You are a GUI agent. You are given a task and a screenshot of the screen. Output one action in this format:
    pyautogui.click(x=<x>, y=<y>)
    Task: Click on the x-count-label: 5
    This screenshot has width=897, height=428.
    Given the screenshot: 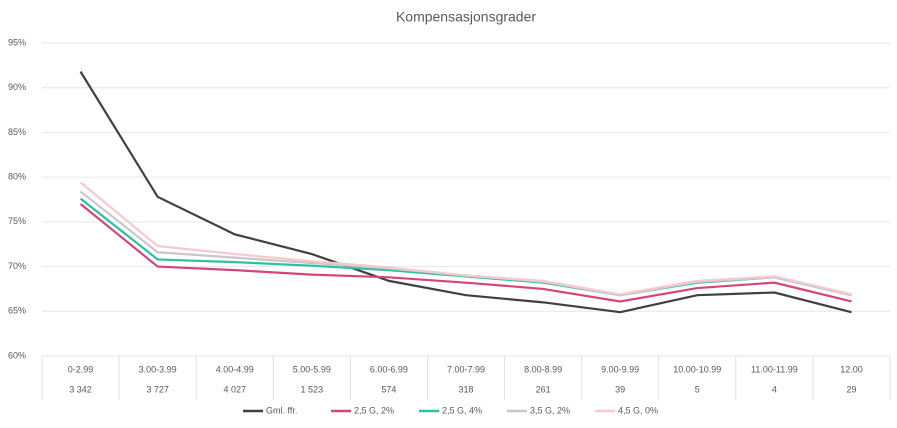 What is the action you would take?
    pyautogui.click(x=697, y=389)
    